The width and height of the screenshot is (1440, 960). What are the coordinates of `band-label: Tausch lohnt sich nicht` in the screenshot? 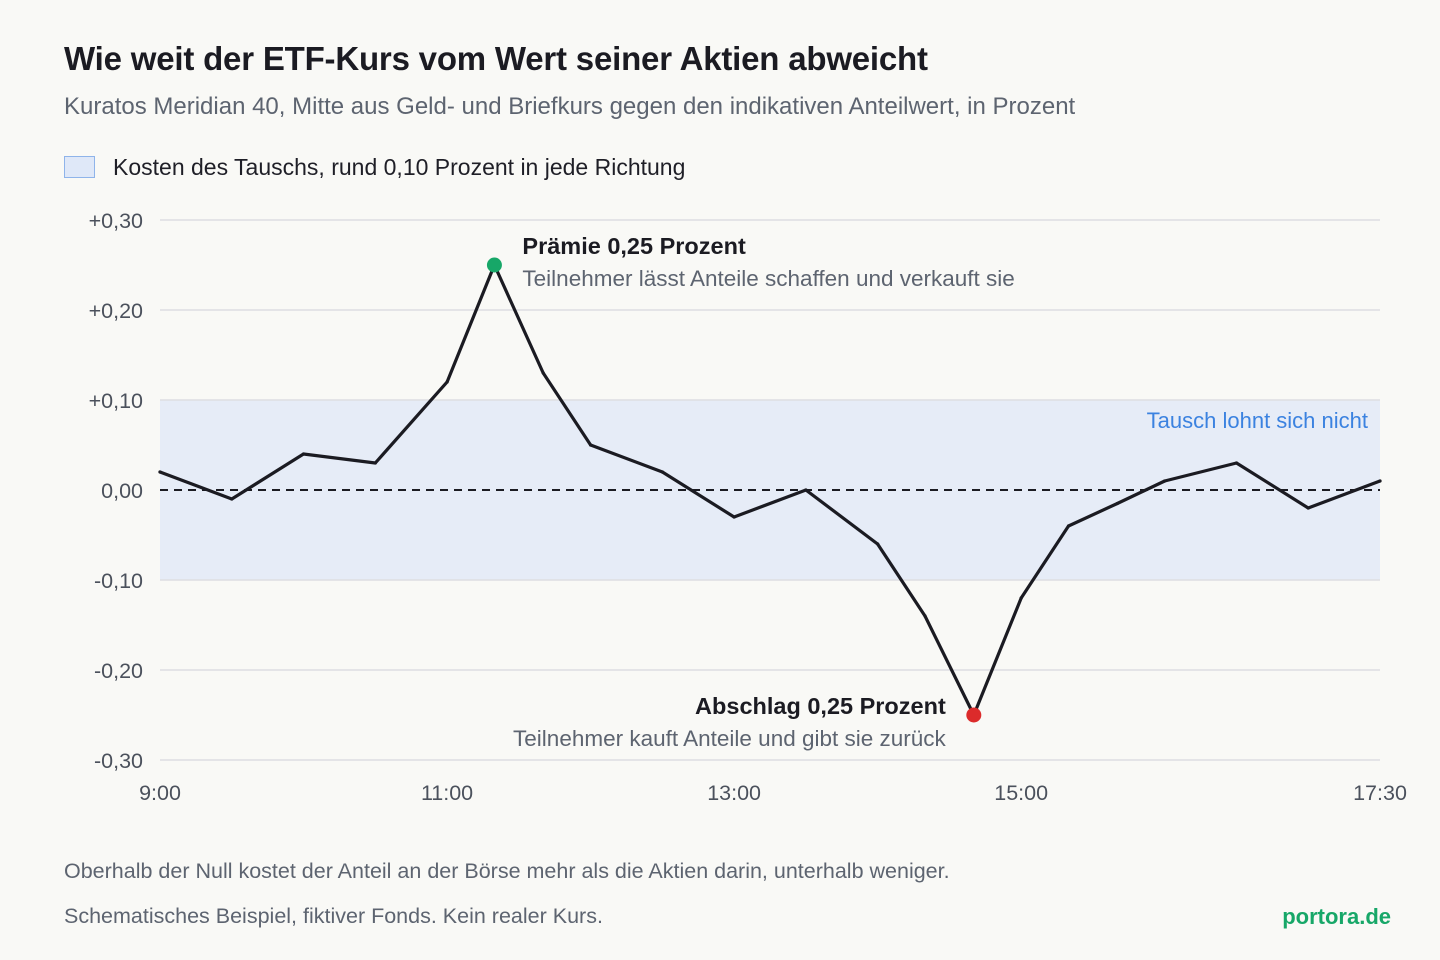 It's located at (1257, 420).